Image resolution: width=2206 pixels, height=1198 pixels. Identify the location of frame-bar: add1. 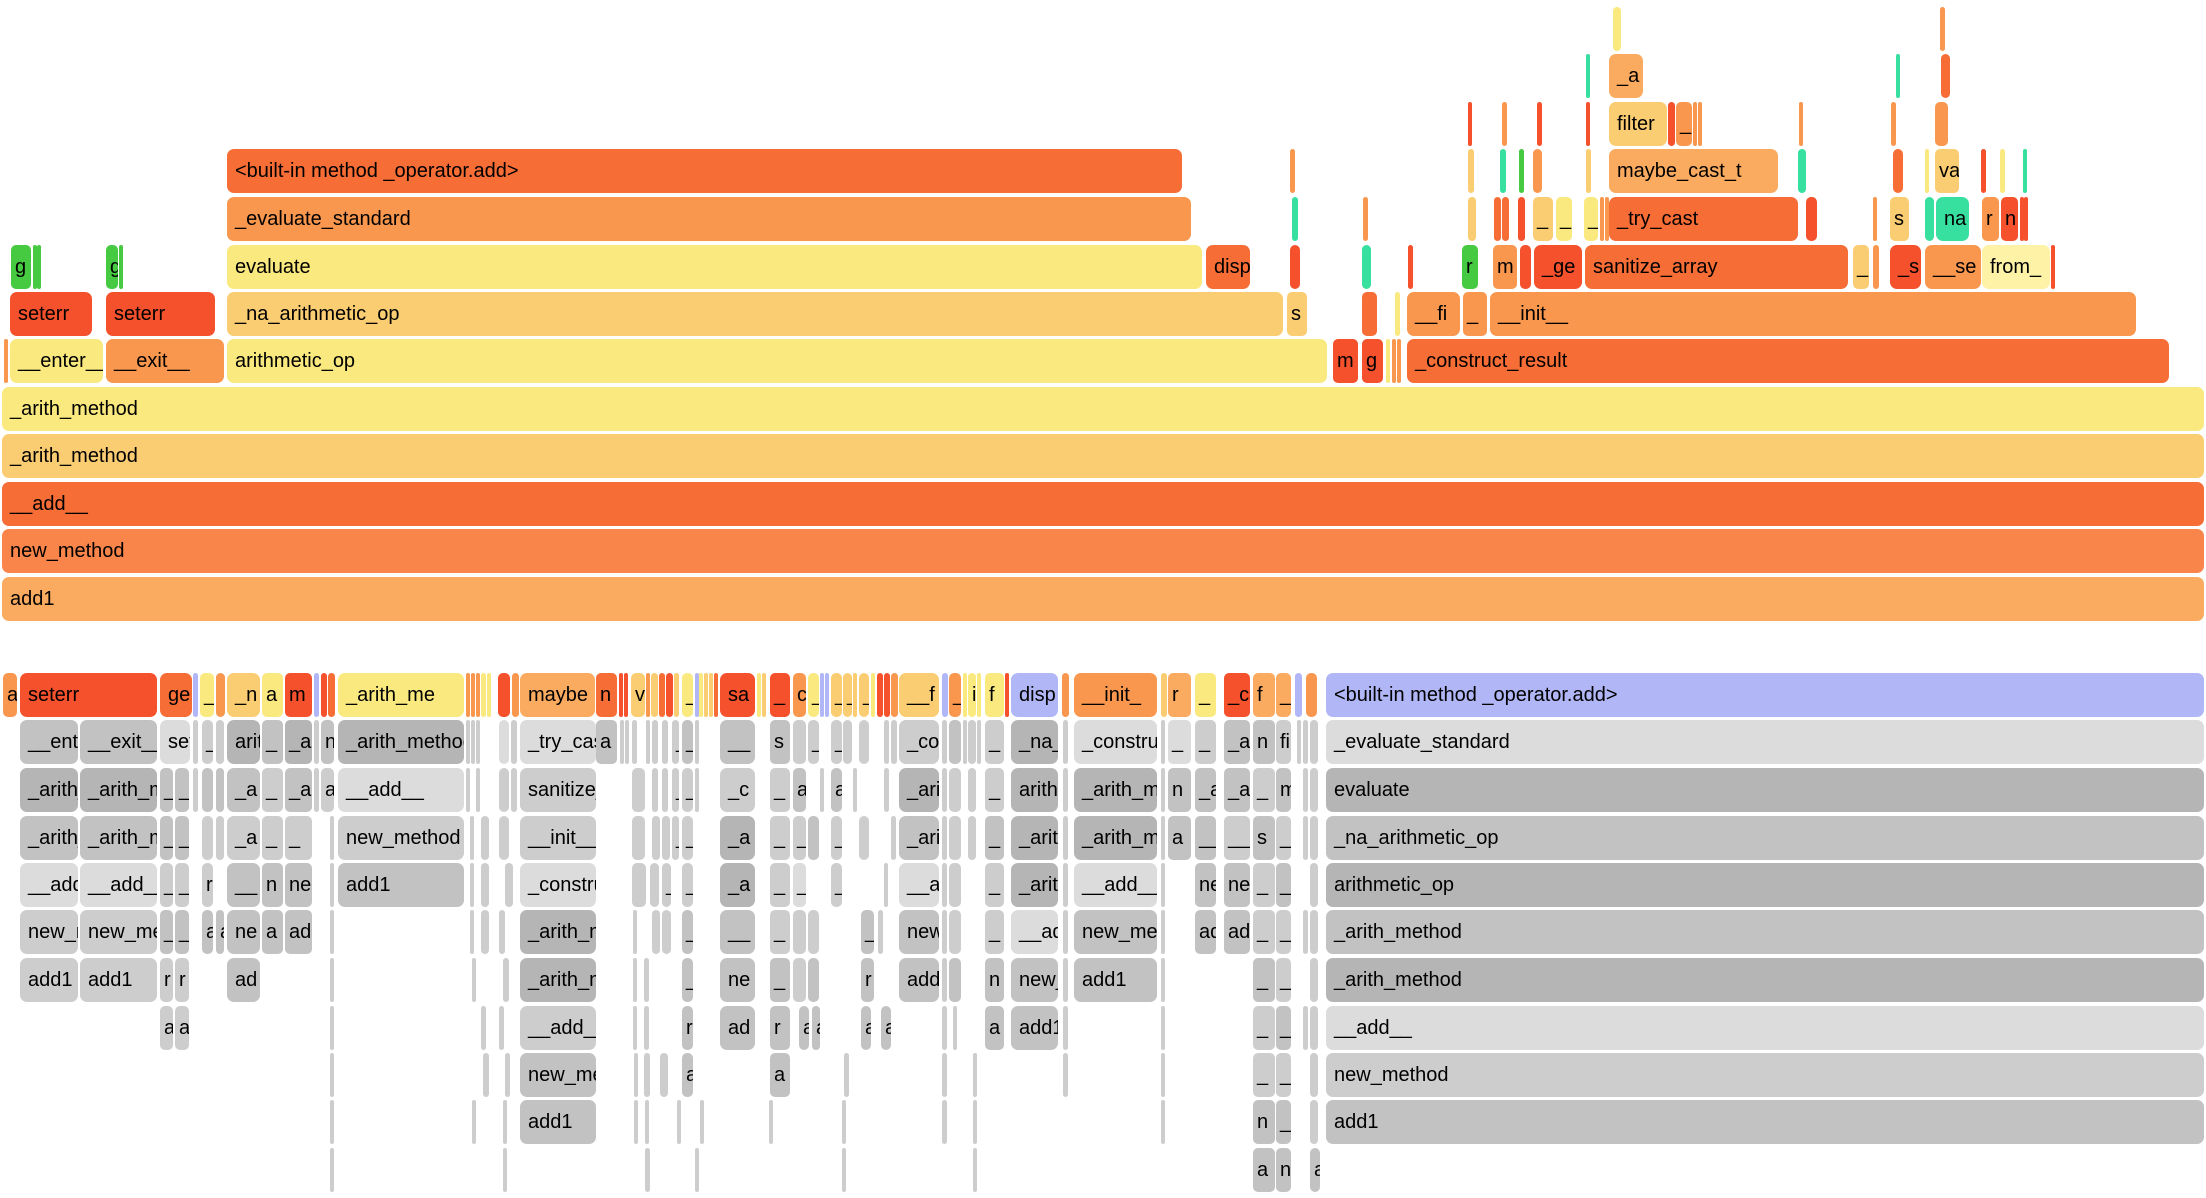
(49, 980).